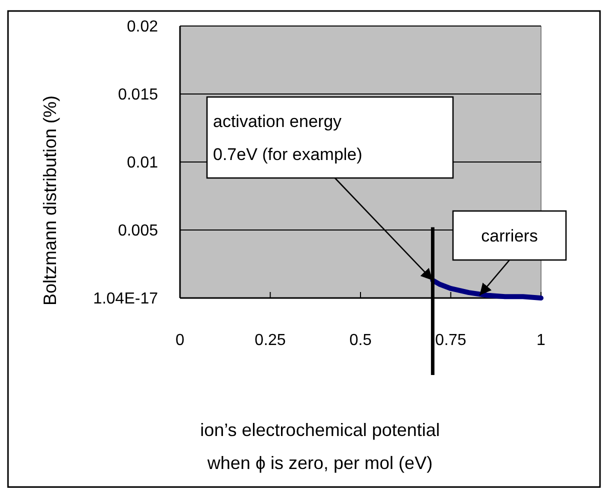 The height and width of the screenshot is (488, 604). I want to click on annotation: carriers, so click(509, 236).